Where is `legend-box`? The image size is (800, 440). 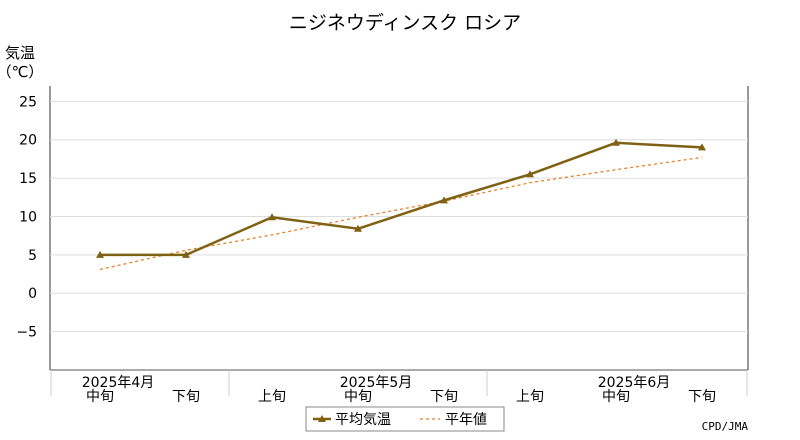 legend-box is located at coordinates (405, 419).